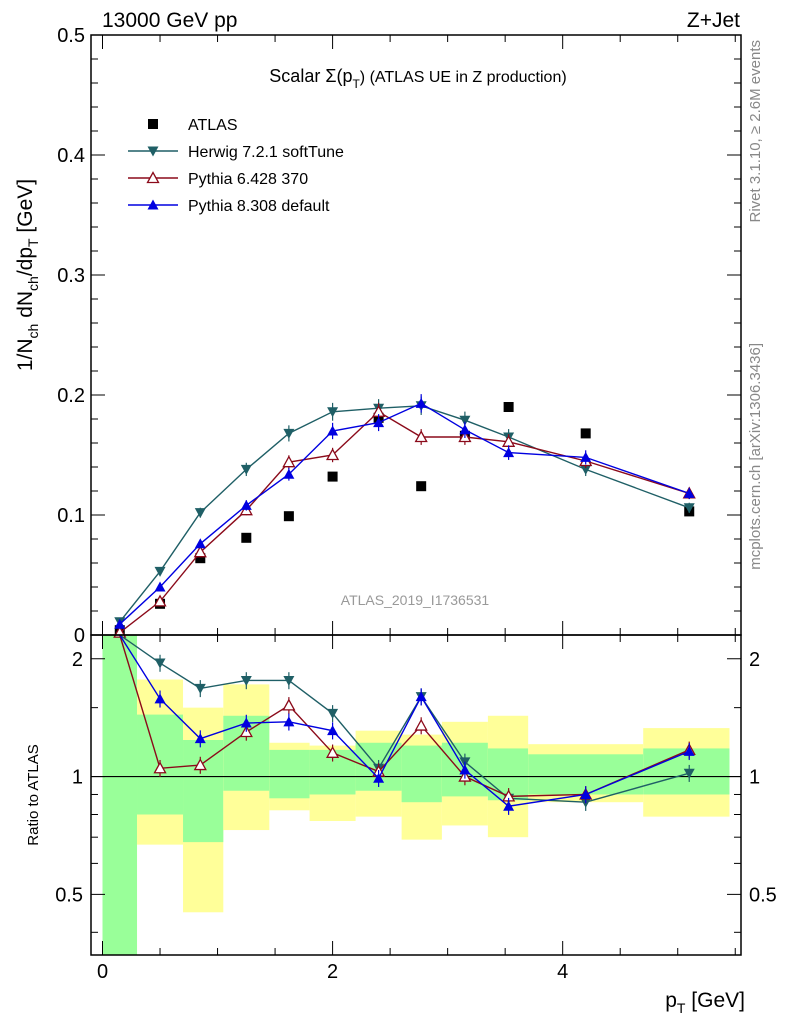  Describe the element at coordinates (77, 778) in the screenshot. I see `ratio-tick-label: 1` at that location.